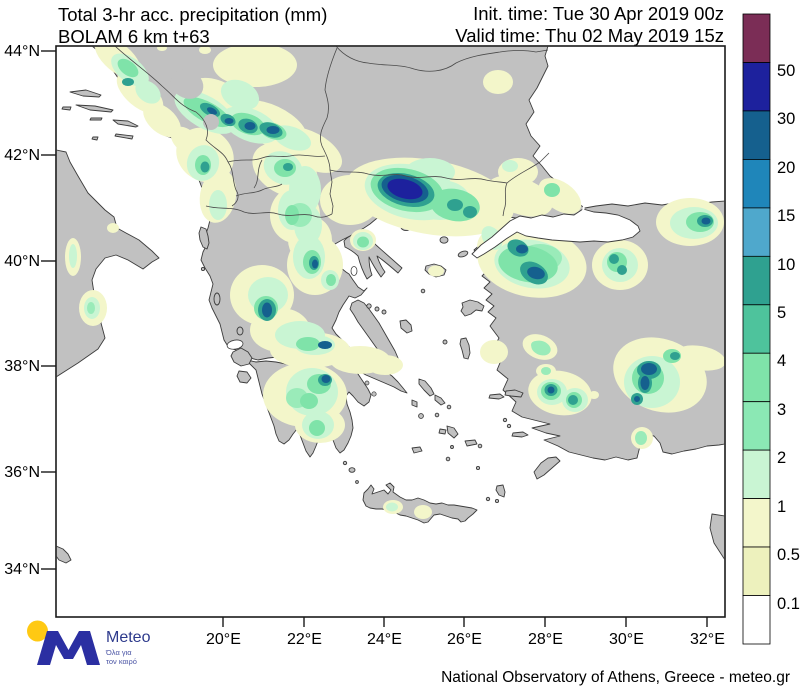  What do you see at coordinates (118, 652) in the screenshot?
I see `svg-text: Όλα για` at bounding box center [118, 652].